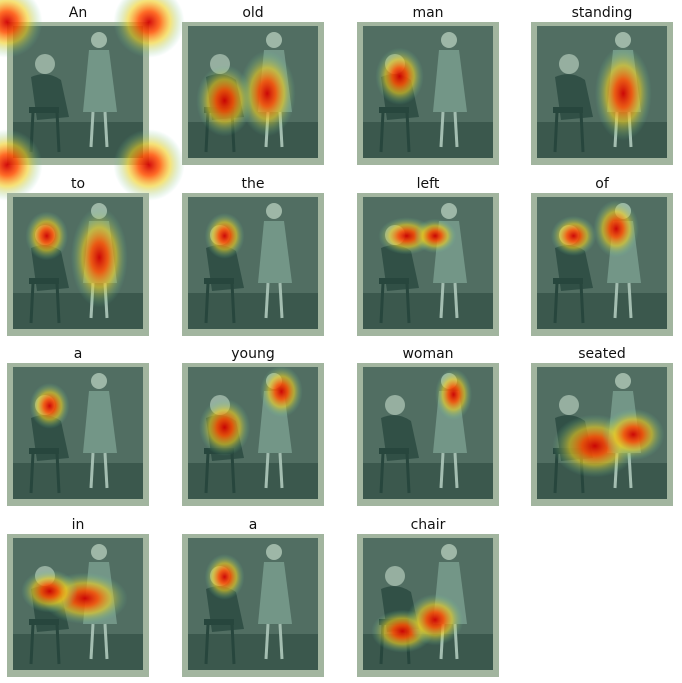  Describe the element at coordinates (78, 184) in the screenshot. I see `panel-title: to` at that location.